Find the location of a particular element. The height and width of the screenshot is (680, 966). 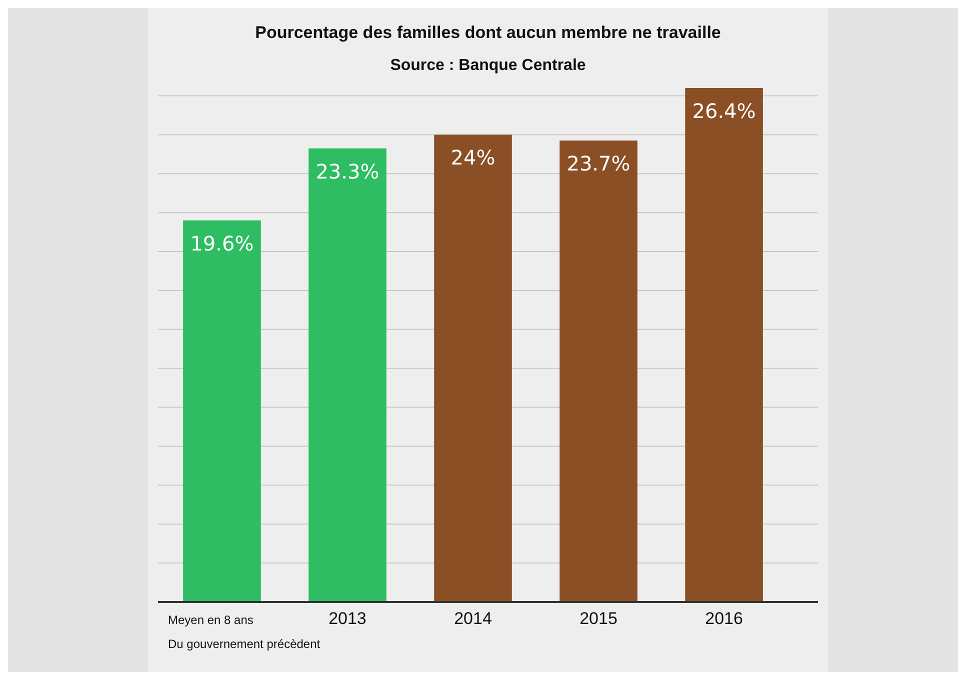

x-tick-label: 2015 is located at coordinates (599, 618).